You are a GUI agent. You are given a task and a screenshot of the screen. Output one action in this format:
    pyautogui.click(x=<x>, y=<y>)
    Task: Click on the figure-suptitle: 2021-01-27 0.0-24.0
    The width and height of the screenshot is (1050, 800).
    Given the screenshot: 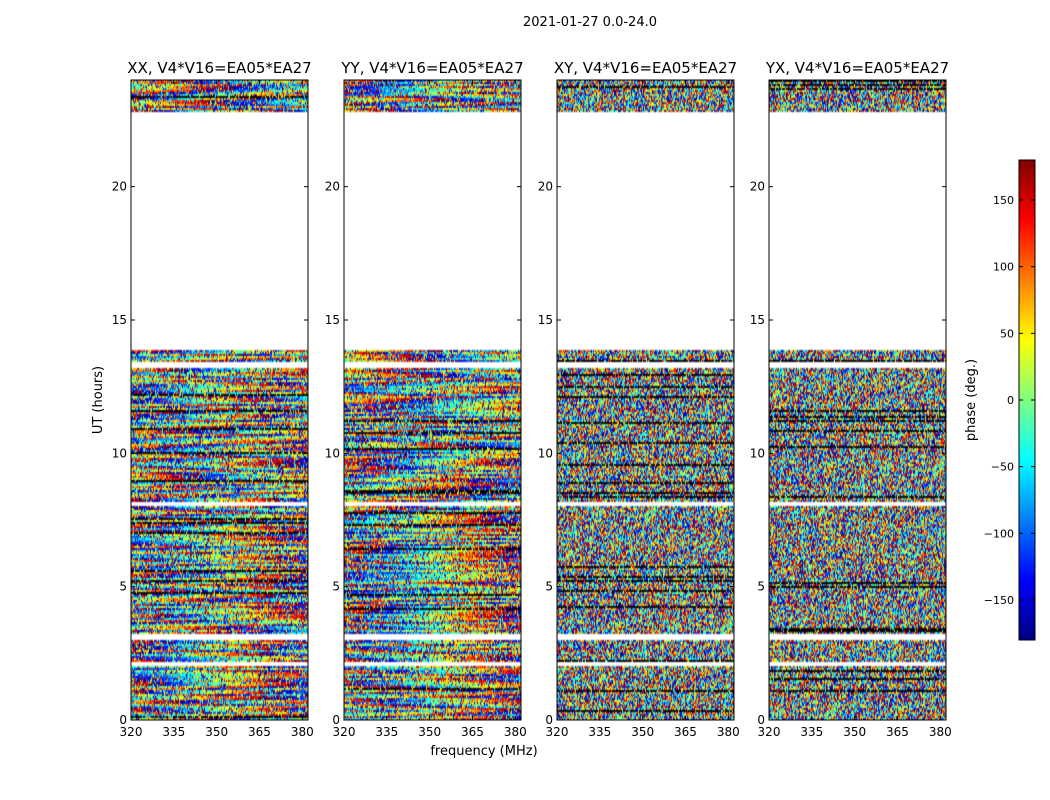 What is the action you would take?
    pyautogui.click(x=590, y=22)
    